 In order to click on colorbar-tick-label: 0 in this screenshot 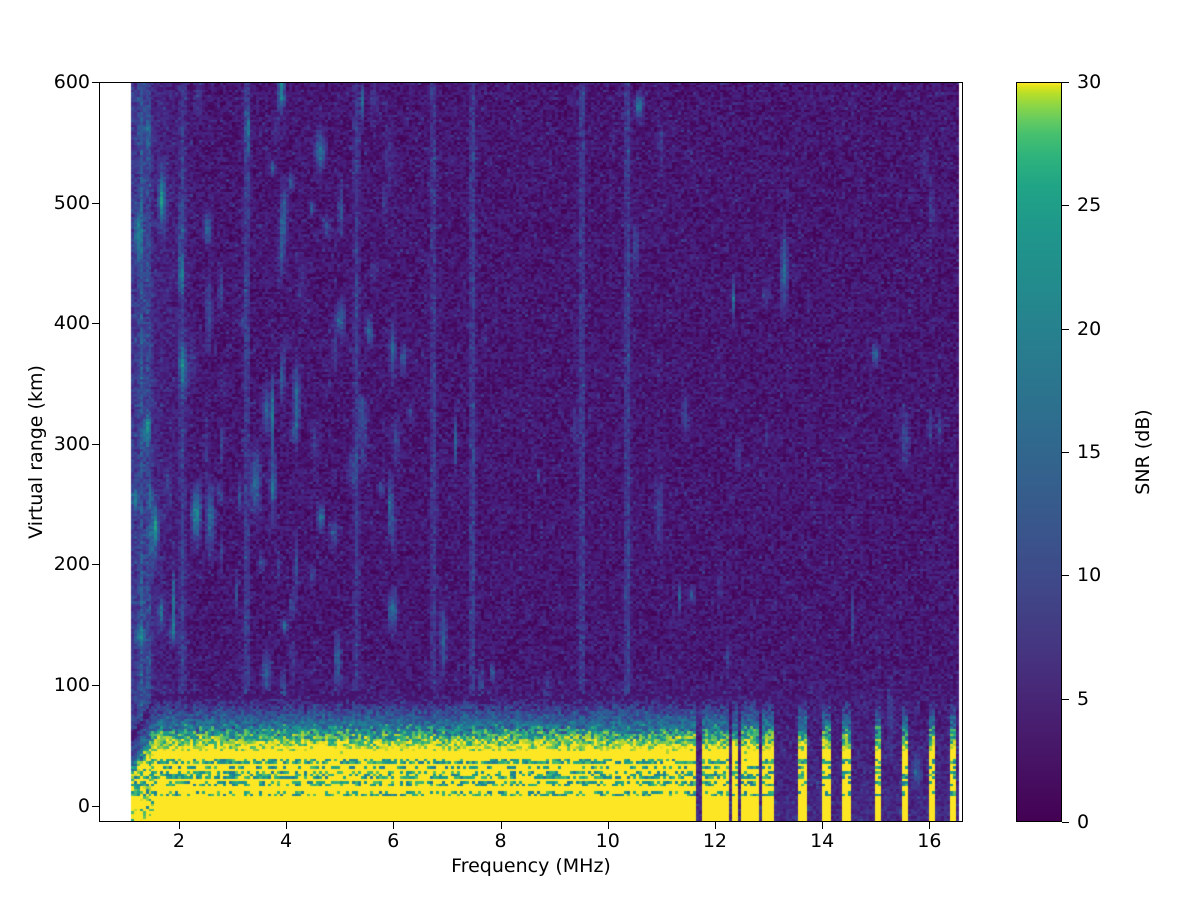, I will do `click(1083, 822)`.